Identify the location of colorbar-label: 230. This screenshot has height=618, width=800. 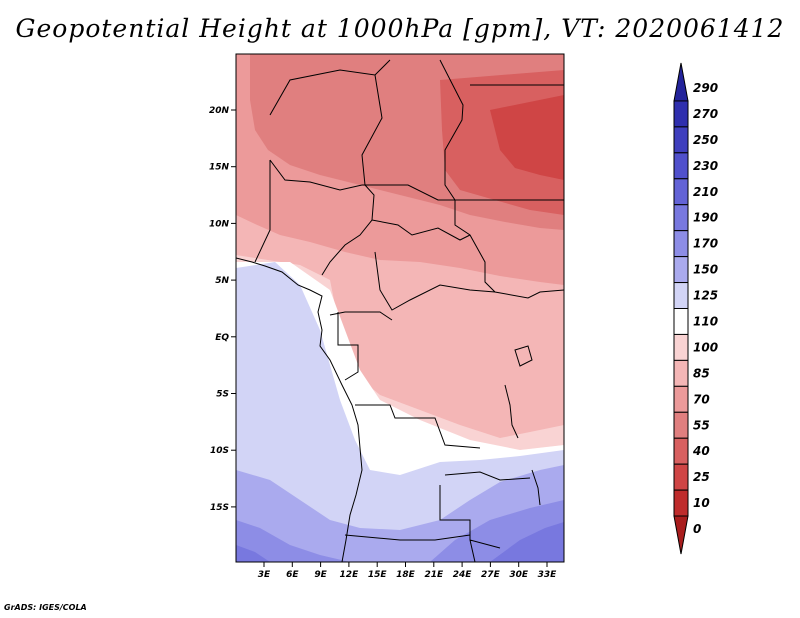
(705, 166).